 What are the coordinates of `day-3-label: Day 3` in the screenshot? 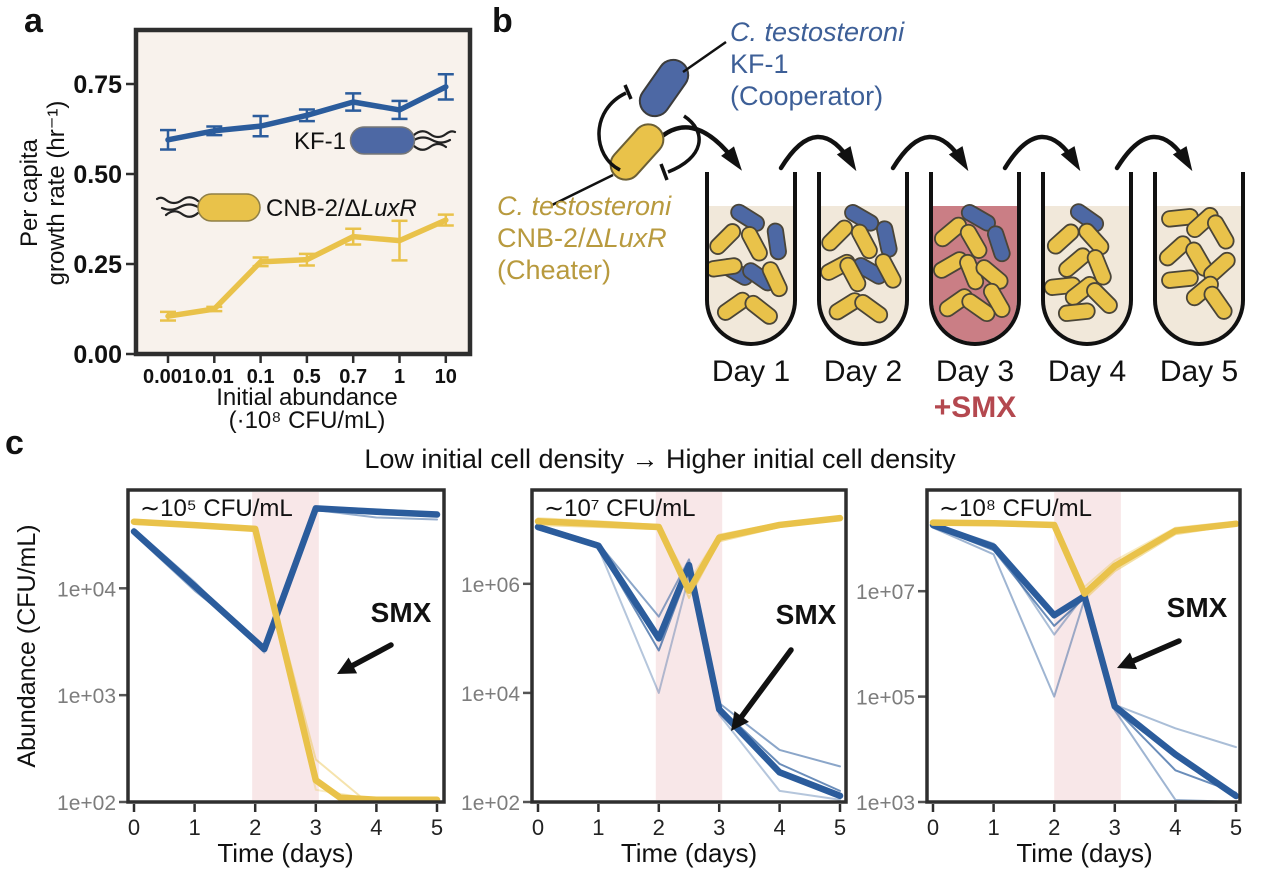 It's located at (975, 371).